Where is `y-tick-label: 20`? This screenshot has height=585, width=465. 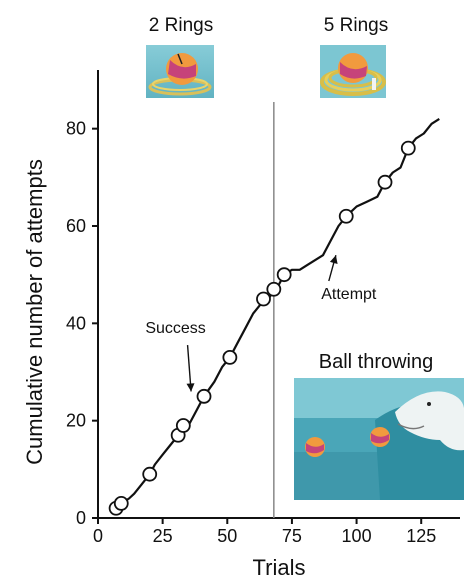
y-tick-label: 20 is located at coordinates (76, 421).